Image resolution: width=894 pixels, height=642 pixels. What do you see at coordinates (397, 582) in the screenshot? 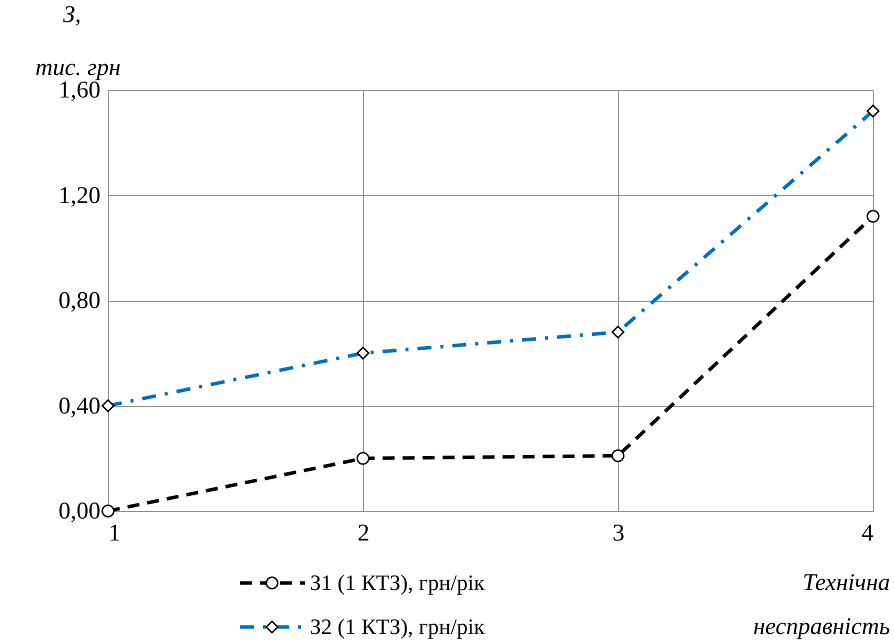
I see `legend-label: З1 (1 КТЗ), грн/рік` at bounding box center [397, 582].